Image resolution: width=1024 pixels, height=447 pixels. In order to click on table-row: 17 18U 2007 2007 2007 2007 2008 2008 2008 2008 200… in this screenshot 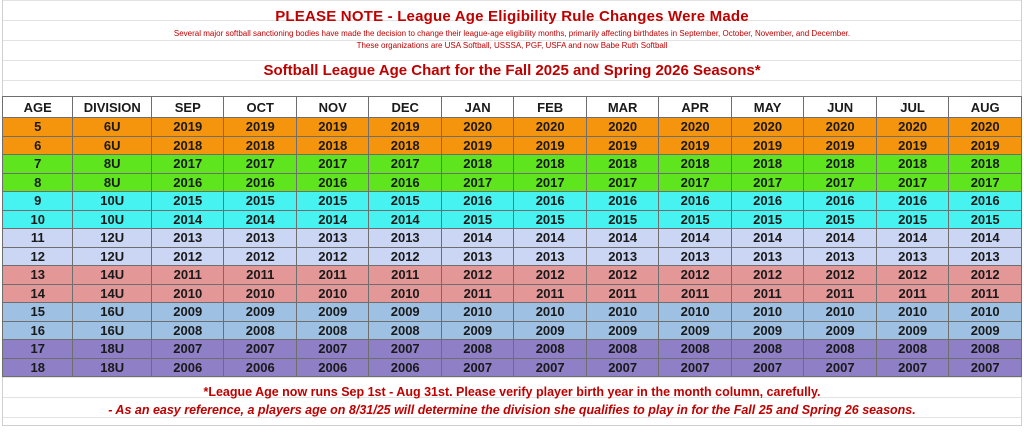, I will do `click(511, 349)`.